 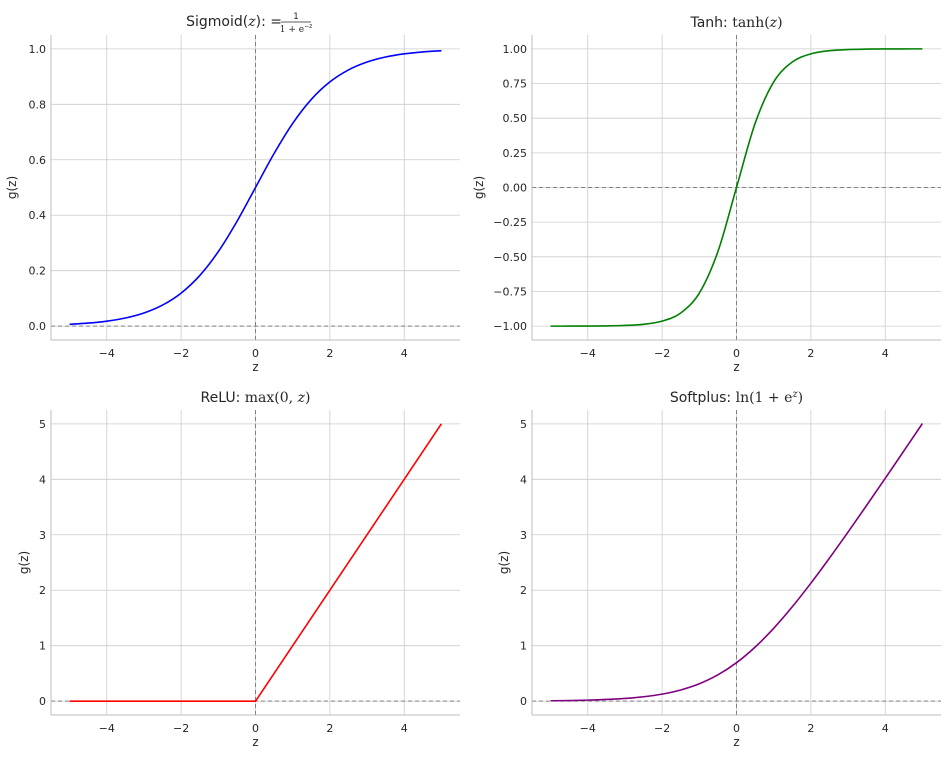 What do you see at coordinates (779, 23) in the screenshot?
I see `tanh-title-after: )` at bounding box center [779, 23].